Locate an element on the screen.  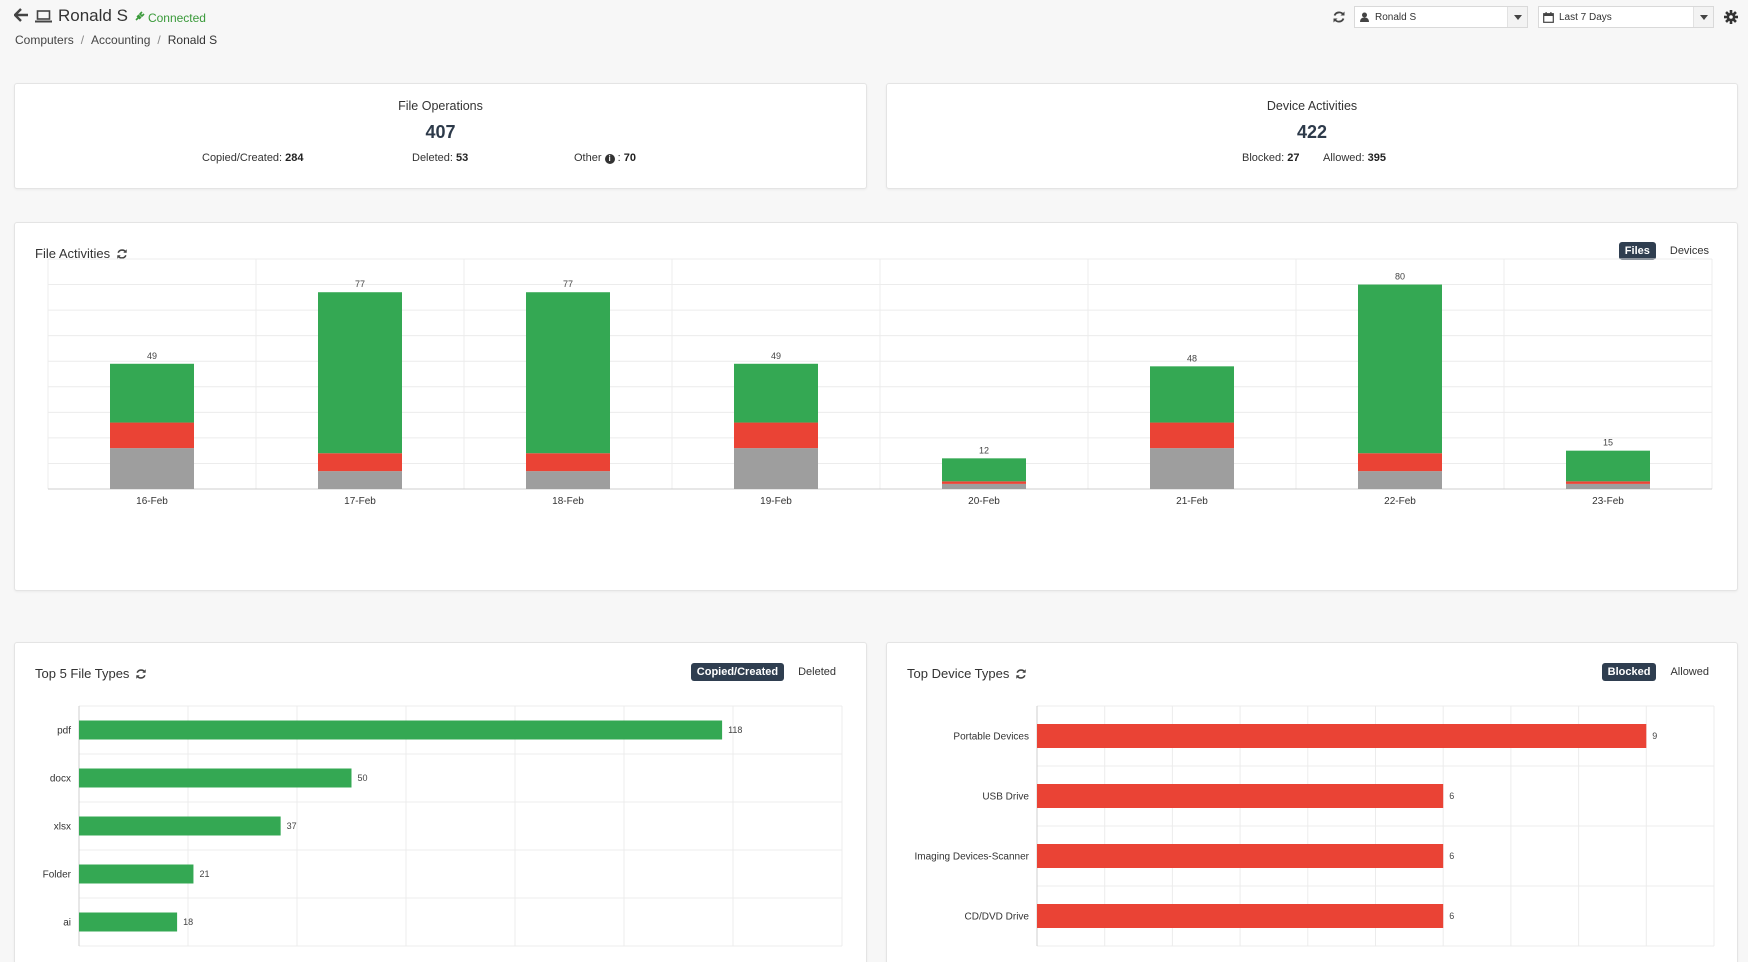
device-types-toggle: Blocked Allowed is located at coordinates (1658, 672).